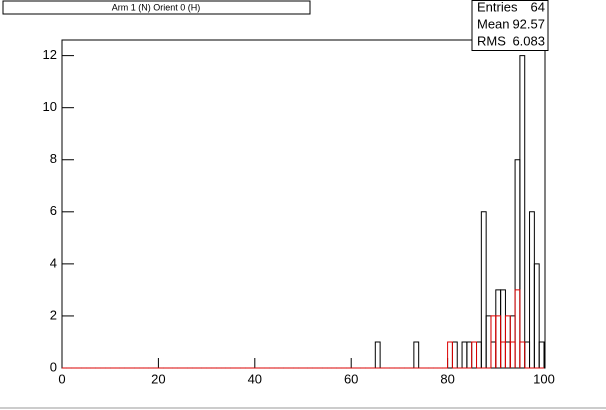 Image resolution: width=606 pixels, height=410 pixels. I want to click on stats-box, so click(510, 25).